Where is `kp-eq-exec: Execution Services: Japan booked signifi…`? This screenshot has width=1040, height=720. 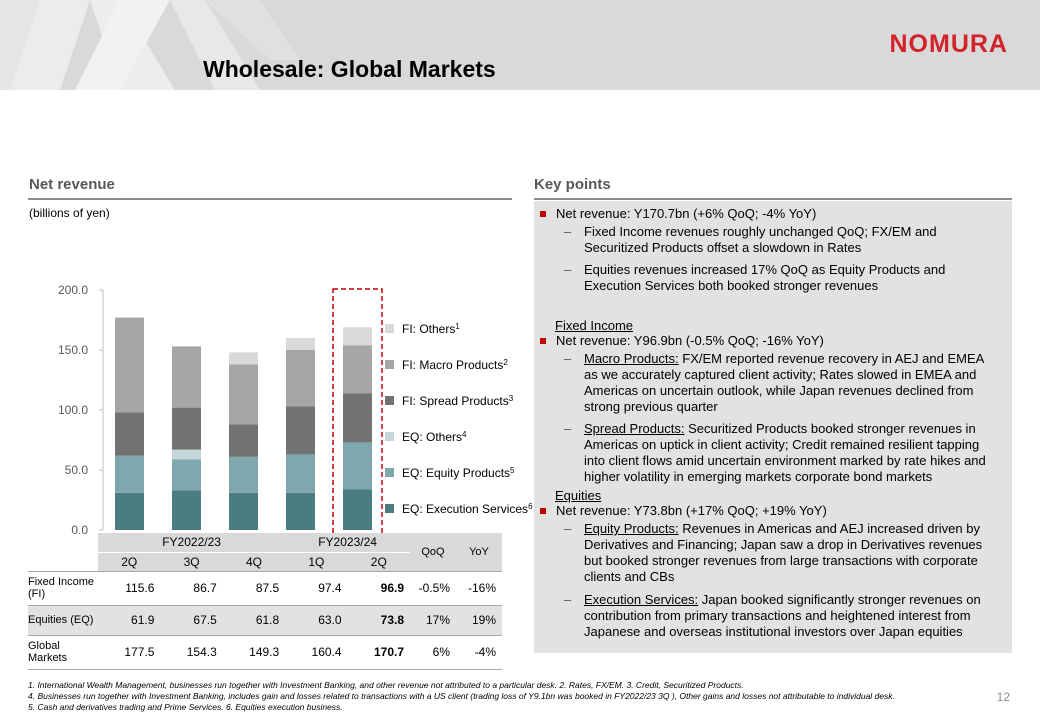
kp-eq-exec: Execution Services: Japan booked signifi… is located at coordinates (793, 616).